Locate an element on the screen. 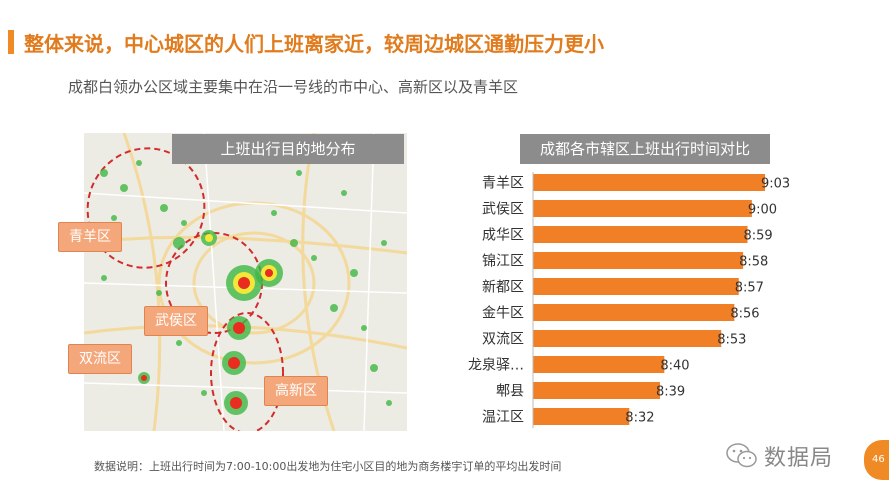 Image resolution: width=889 pixels, height=500 pixels. map-tag-wuhou: 武侯区 is located at coordinates (176, 321).